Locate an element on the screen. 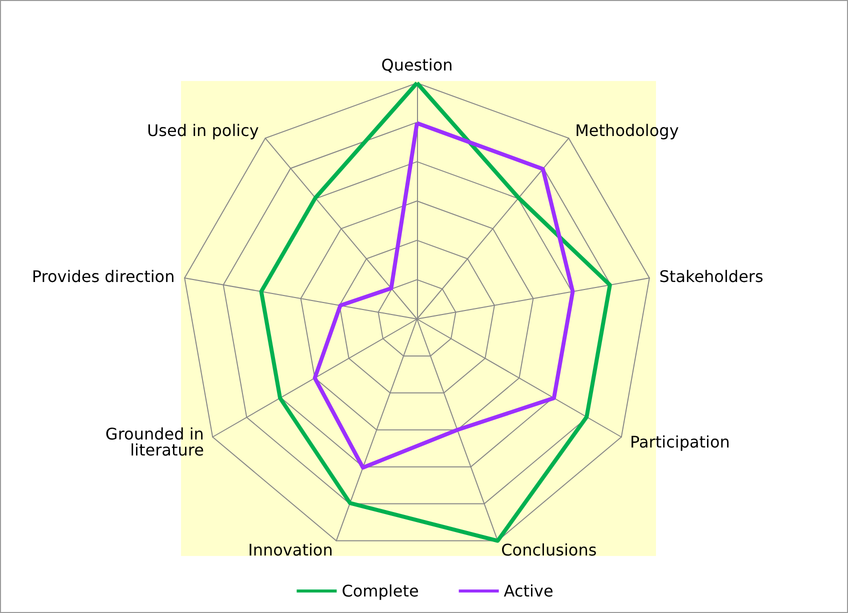  spoke-label: Provides direction is located at coordinates (103, 276).